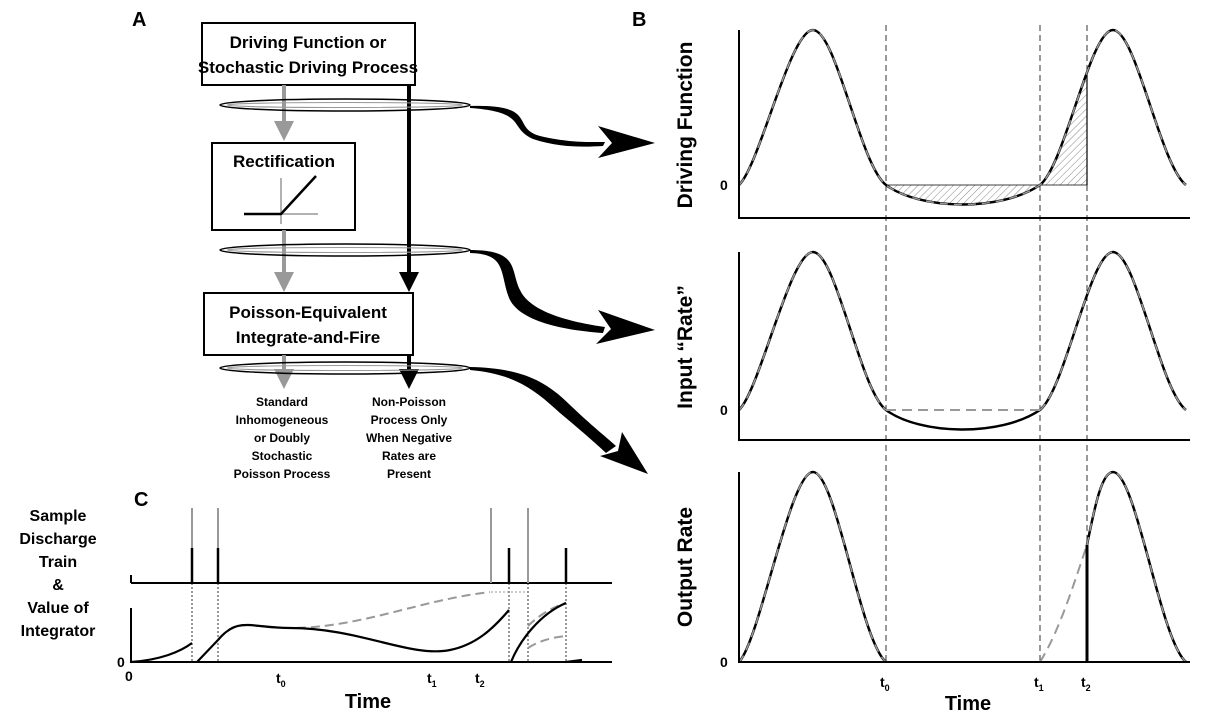  Describe the element at coordinates (282, 474) in the screenshot. I see `svg-text: Poisson Process` at that location.